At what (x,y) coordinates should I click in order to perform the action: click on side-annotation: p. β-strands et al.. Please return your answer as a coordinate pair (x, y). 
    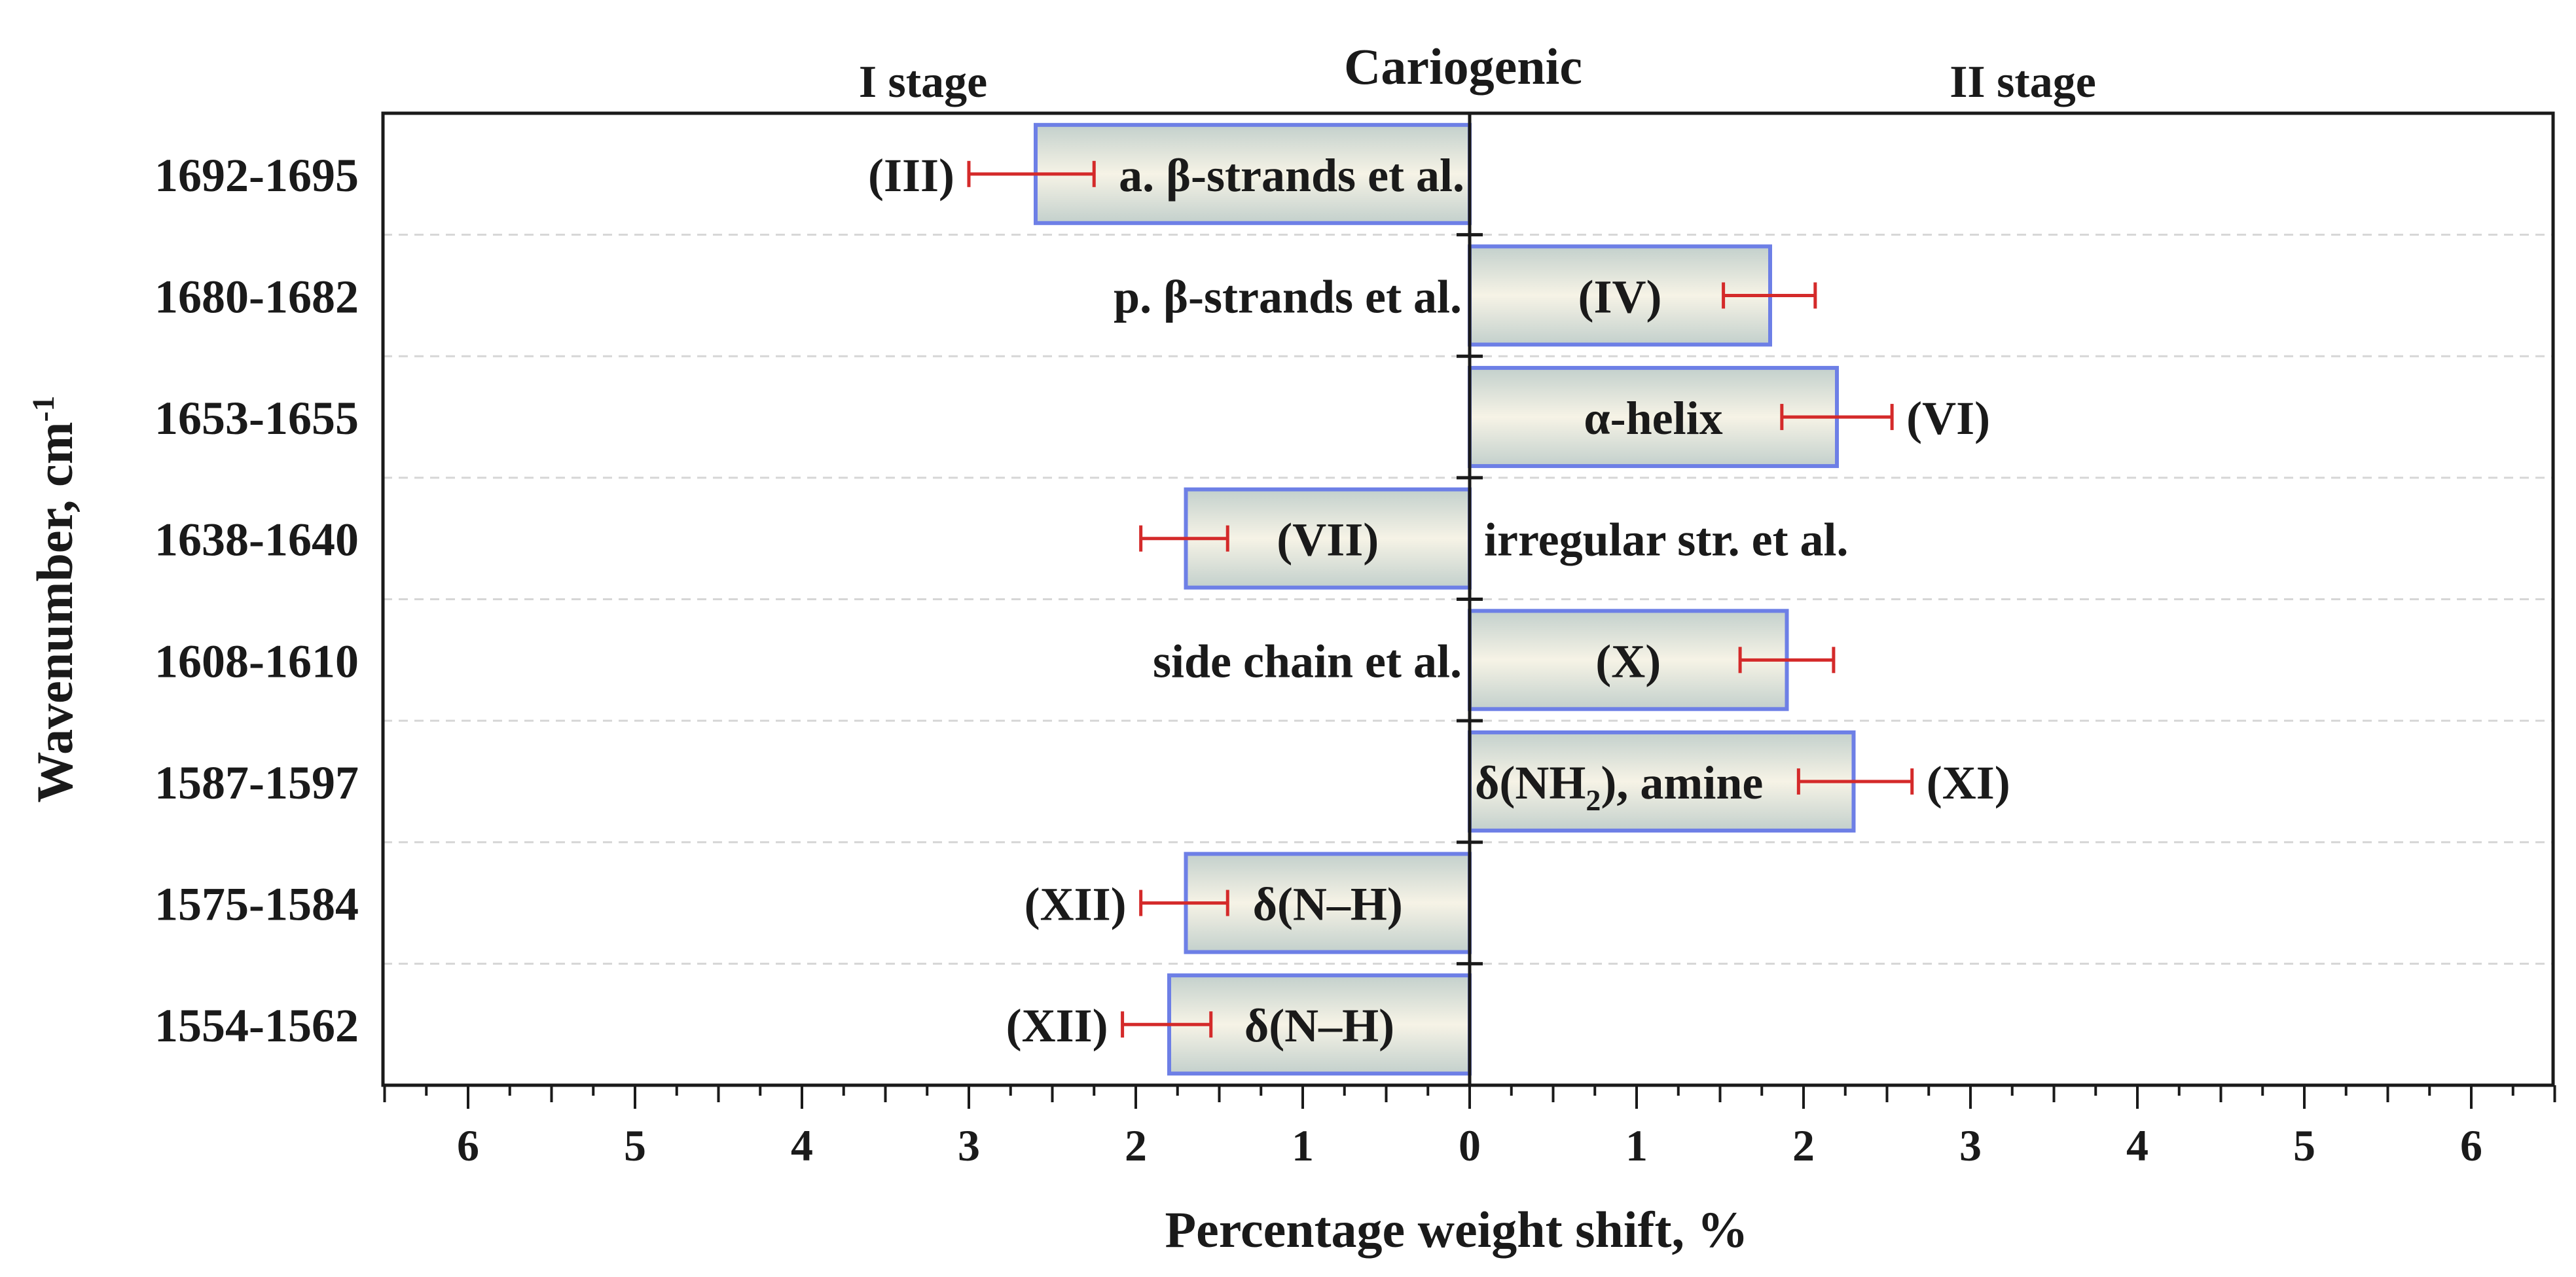
    Looking at the image, I should click on (1288, 296).